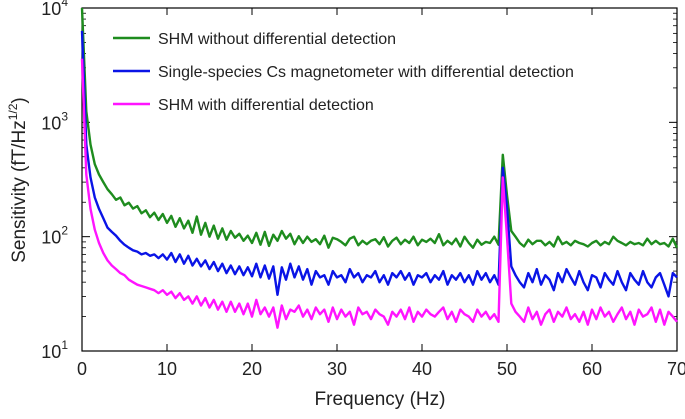  I want to click on x-tick-label: 60, so click(592, 369).